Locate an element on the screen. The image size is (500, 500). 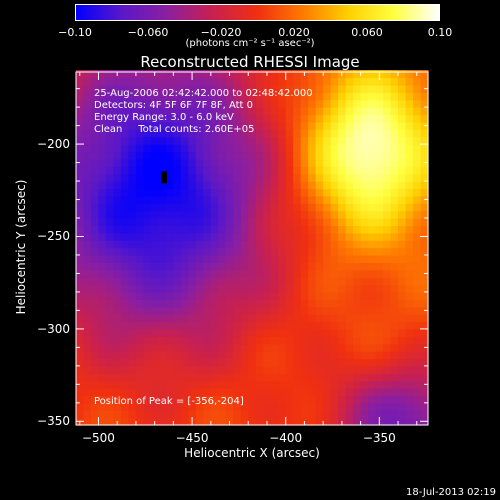
annotation-counts: Clean Total counts: 2.60E+05 is located at coordinates (174, 129).